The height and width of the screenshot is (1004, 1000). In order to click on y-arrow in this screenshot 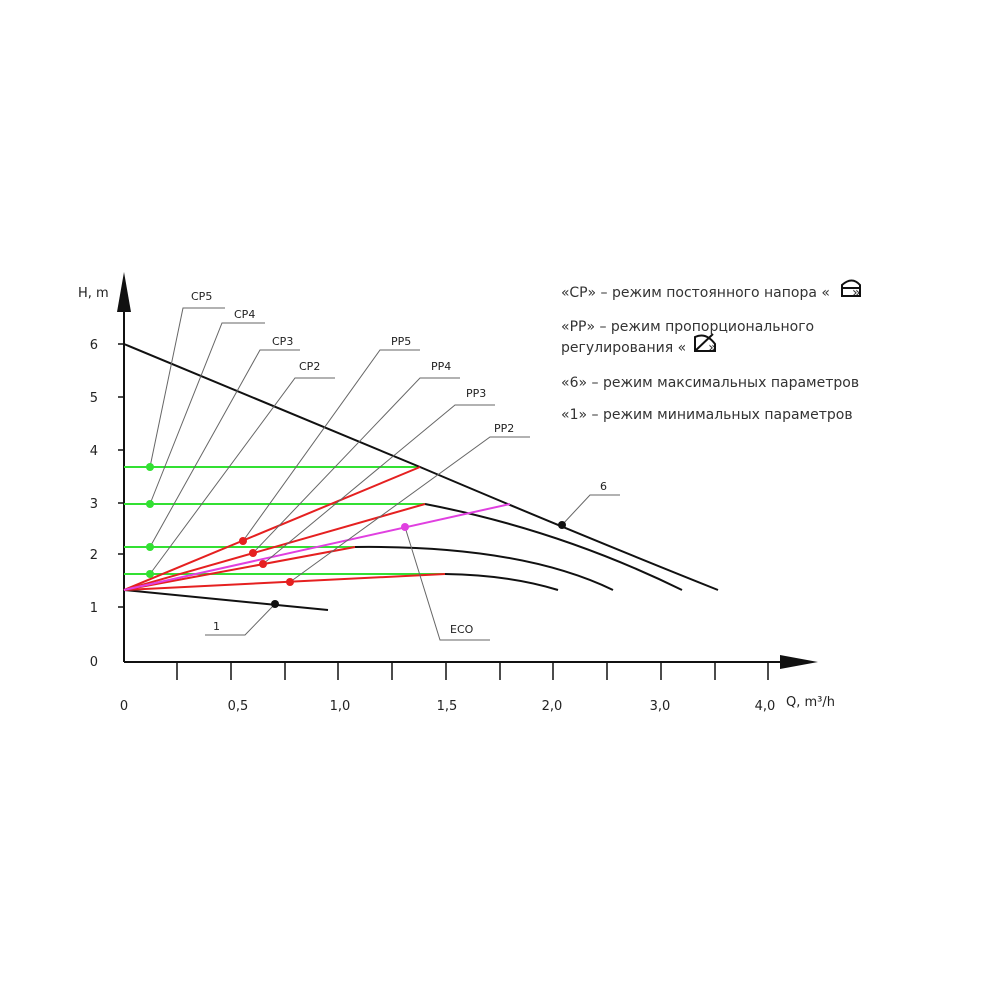, I will do `click(124, 292)`.